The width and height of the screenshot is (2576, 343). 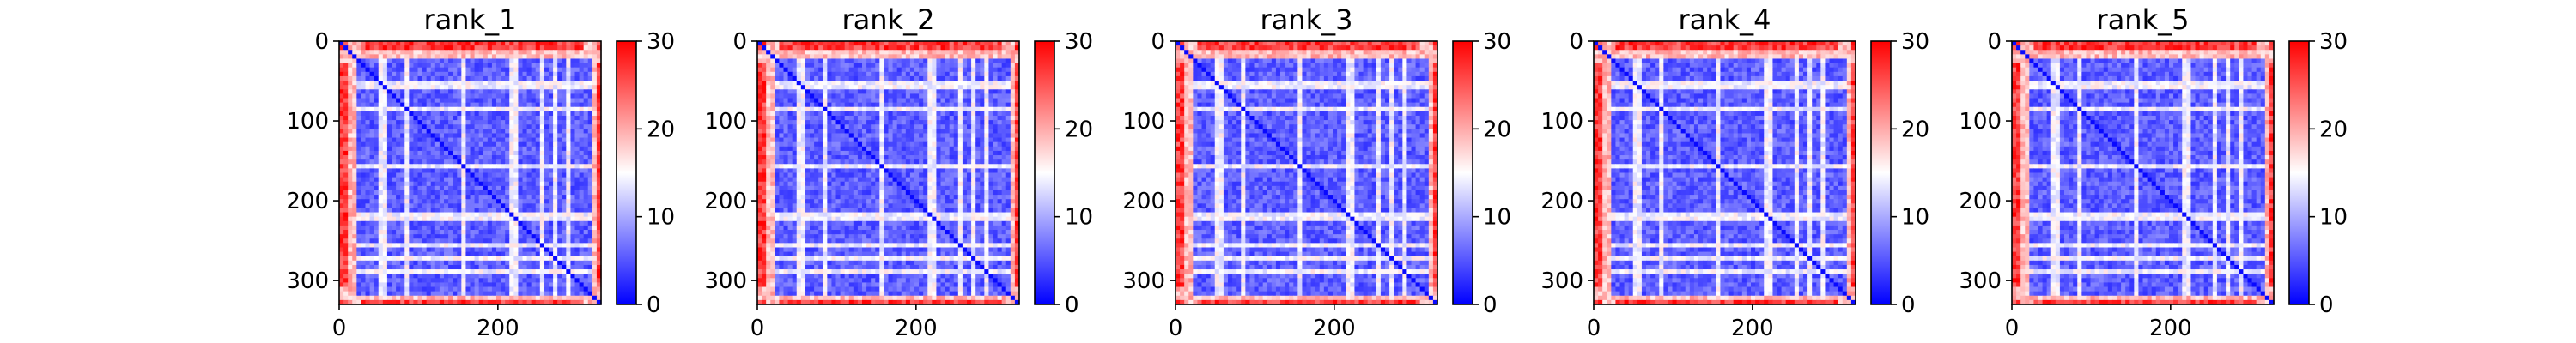 I want to click on heatmap-cells, so click(x=470, y=173).